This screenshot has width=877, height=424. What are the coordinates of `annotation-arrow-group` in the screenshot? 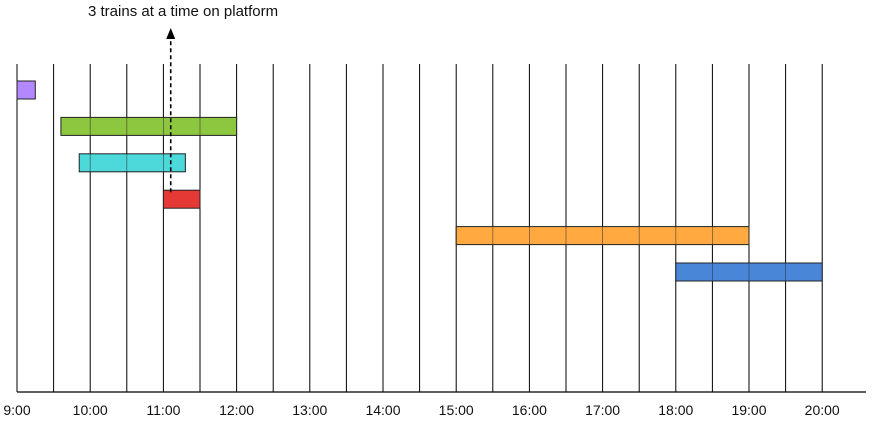 It's located at (171, 110).